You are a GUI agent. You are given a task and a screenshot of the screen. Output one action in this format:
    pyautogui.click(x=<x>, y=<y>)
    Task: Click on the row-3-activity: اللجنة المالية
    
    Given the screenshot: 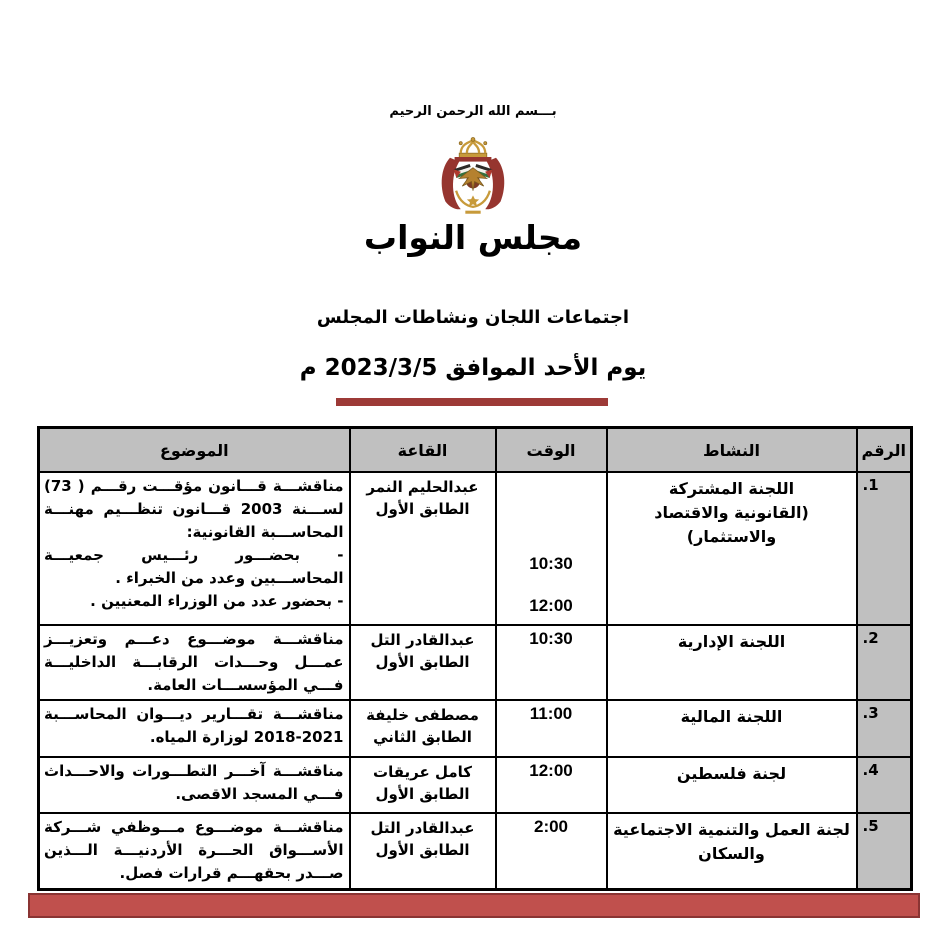 What is the action you would take?
    pyautogui.click(x=731, y=728)
    